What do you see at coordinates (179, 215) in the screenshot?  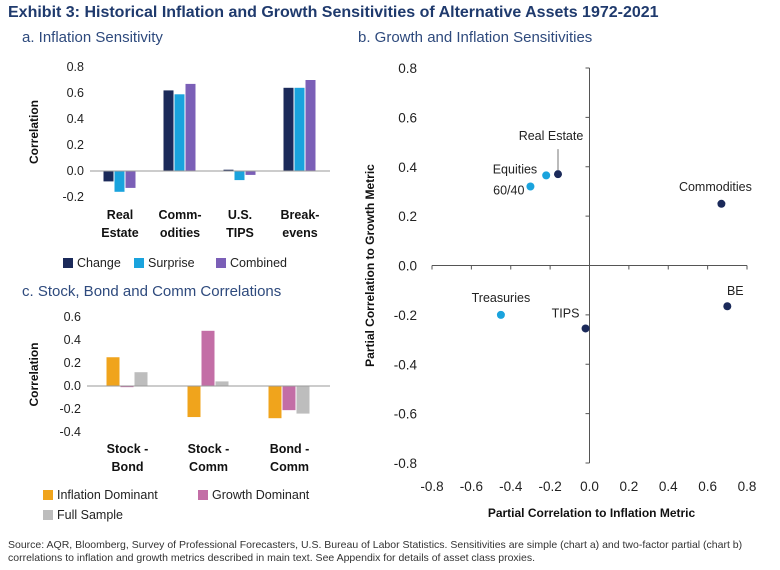 I see `category-label: Comm-` at bounding box center [179, 215].